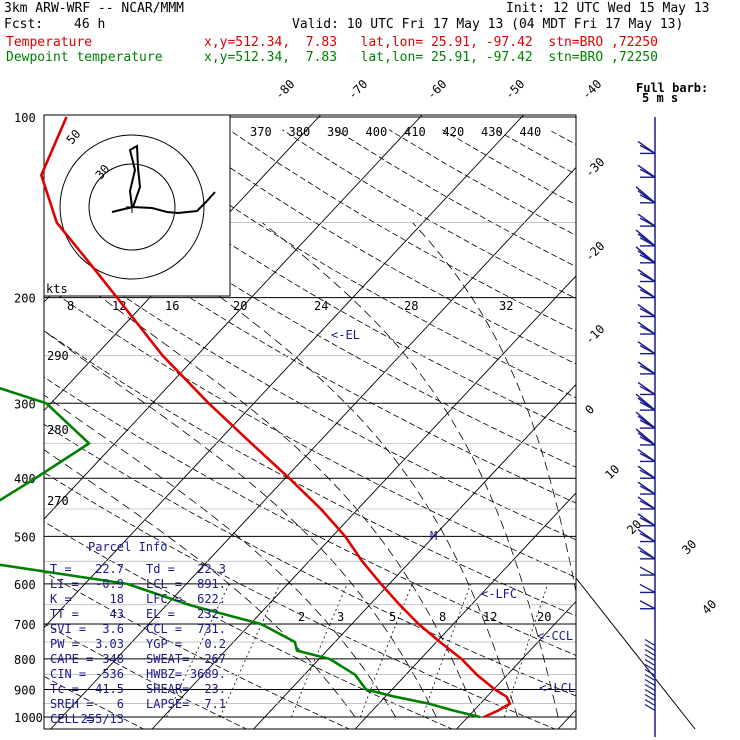 The height and width of the screenshot is (740, 740). What do you see at coordinates (377, 132) in the screenshot?
I see `theta-label: 400` at bounding box center [377, 132].